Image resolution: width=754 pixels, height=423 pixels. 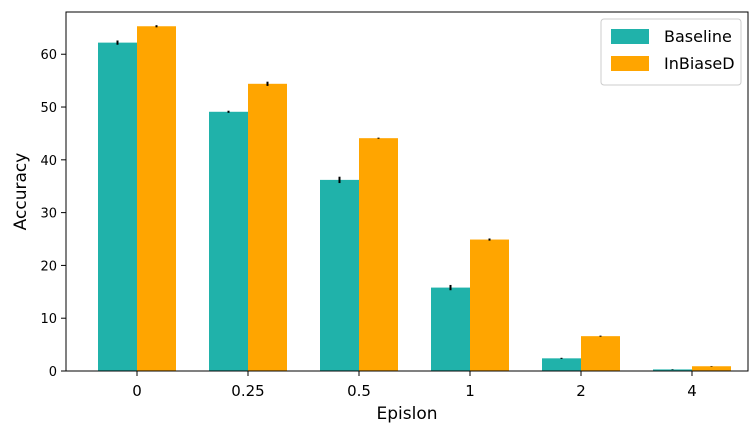 What do you see at coordinates (228, 241) in the screenshot?
I see `bar-baseline-0.25` at bounding box center [228, 241].